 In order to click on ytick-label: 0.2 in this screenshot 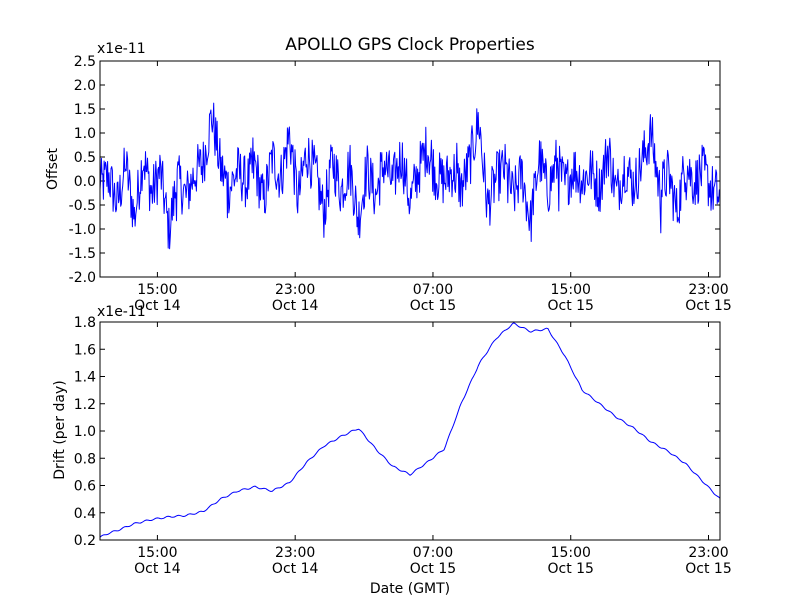, I will do `click(85, 541)`.